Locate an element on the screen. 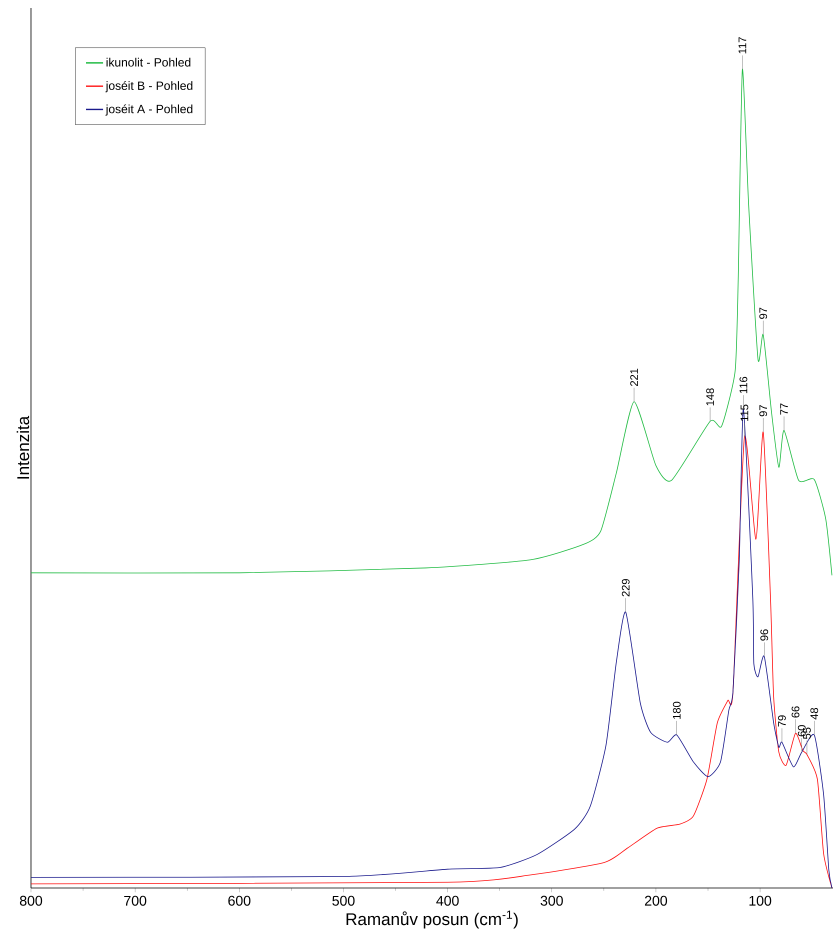 The image size is (833, 941). annotation: 115 is located at coordinates (744, 412).